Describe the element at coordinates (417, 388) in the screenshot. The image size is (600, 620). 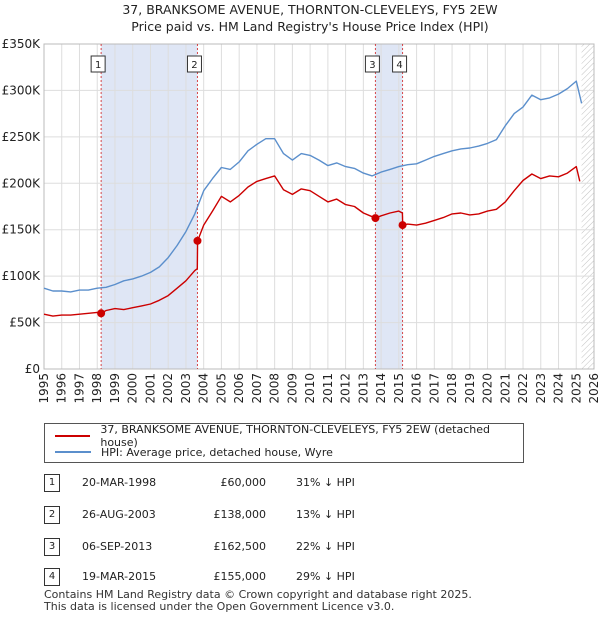
I see `x-tick-label: 2016` at that location.